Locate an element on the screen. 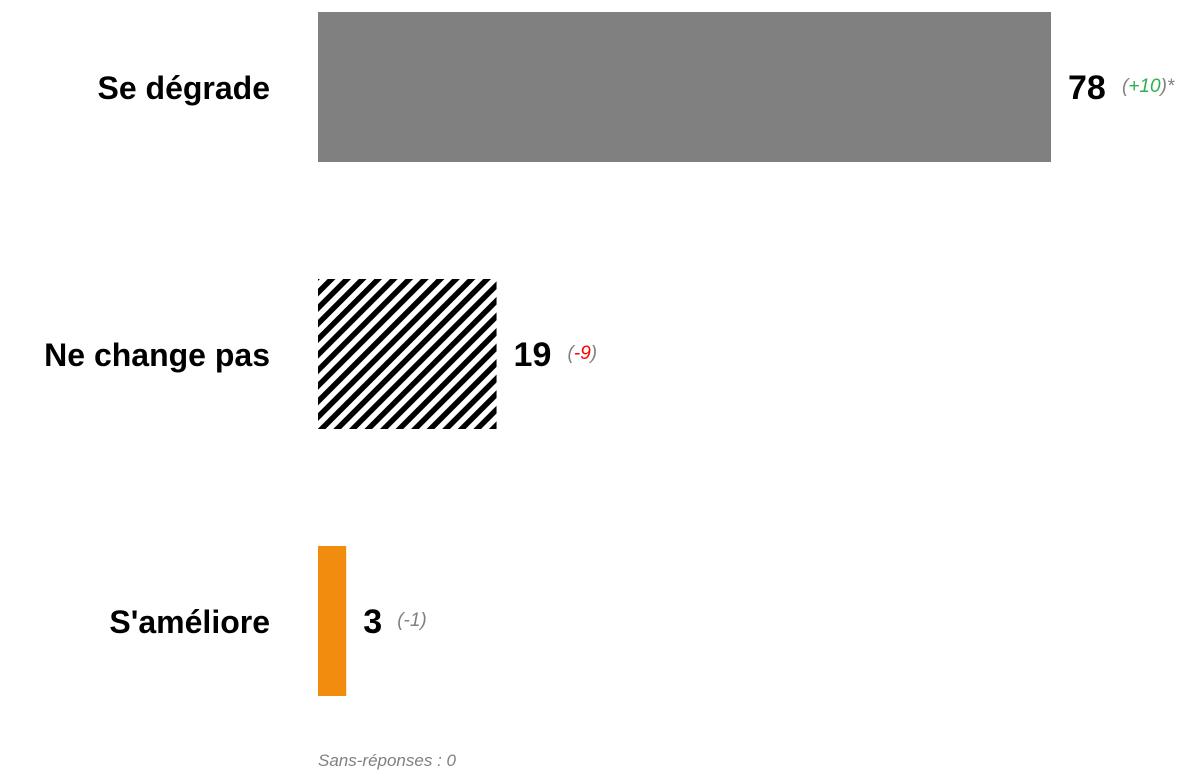  category-label: Se dégrade is located at coordinates (183, 88).